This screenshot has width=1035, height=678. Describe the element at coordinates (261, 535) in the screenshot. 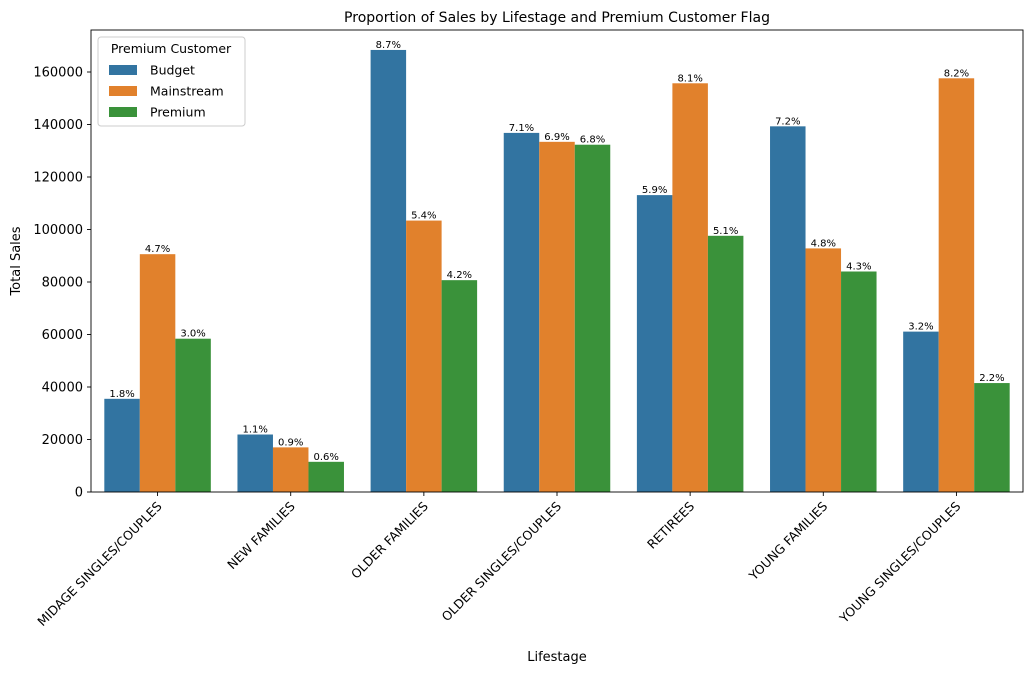

I see `x-tick-label: NEW FAMILIES` at that location.